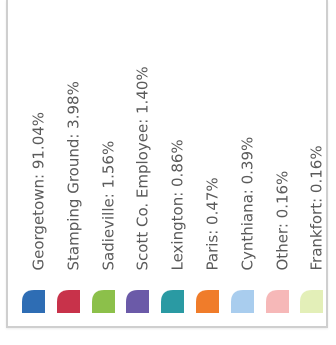 The width and height of the screenshot is (336, 345). I want to click on legend-item: Georgetown: 91.04%, so click(33, 163).